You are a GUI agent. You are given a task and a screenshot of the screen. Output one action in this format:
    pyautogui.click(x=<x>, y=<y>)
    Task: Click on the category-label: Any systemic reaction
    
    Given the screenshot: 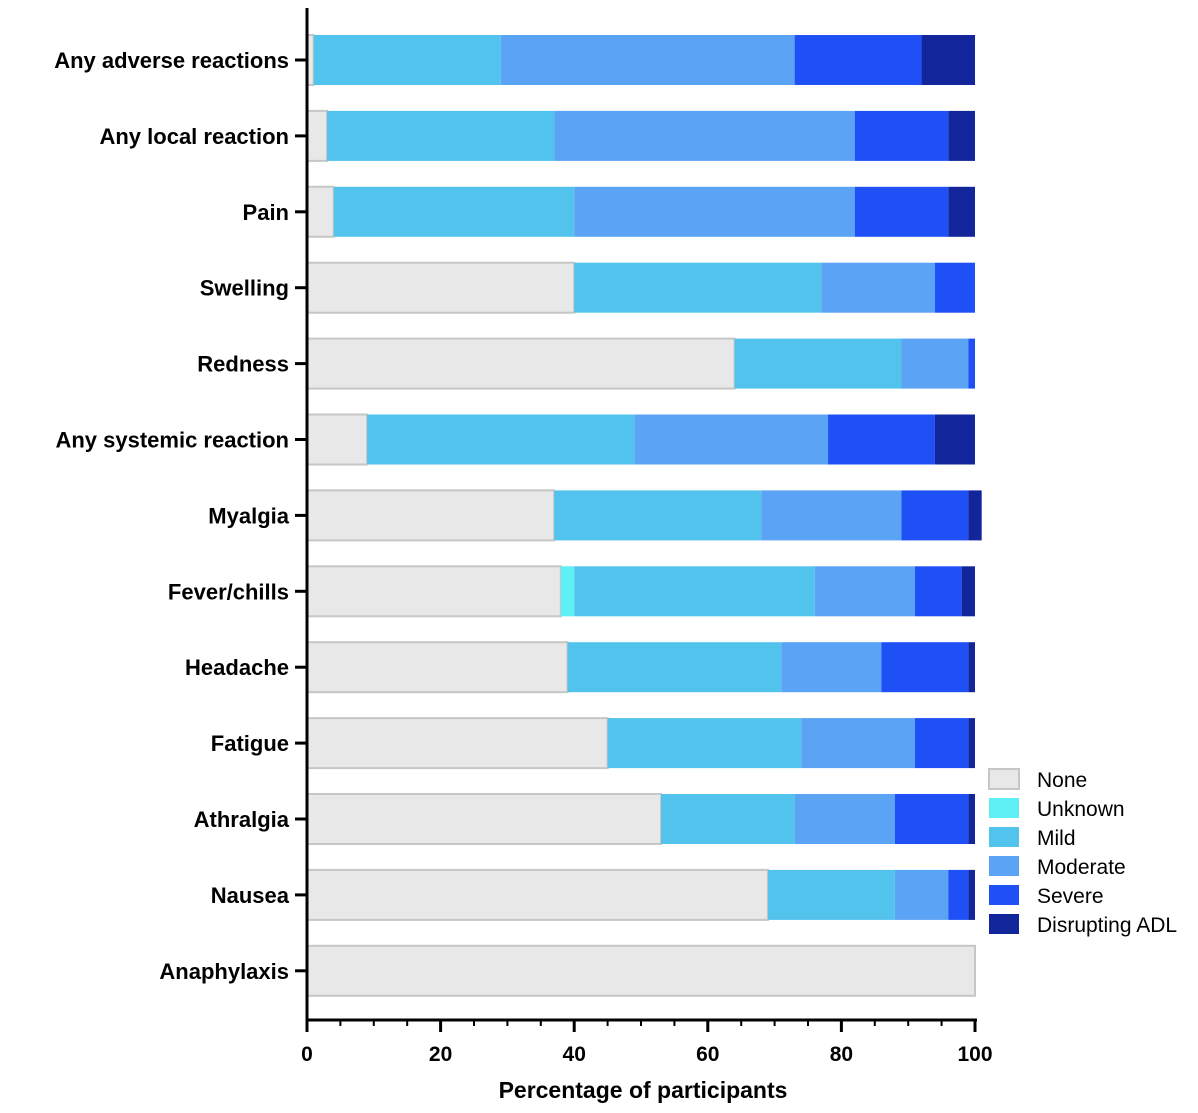 What is the action you would take?
    pyautogui.click(x=172, y=440)
    